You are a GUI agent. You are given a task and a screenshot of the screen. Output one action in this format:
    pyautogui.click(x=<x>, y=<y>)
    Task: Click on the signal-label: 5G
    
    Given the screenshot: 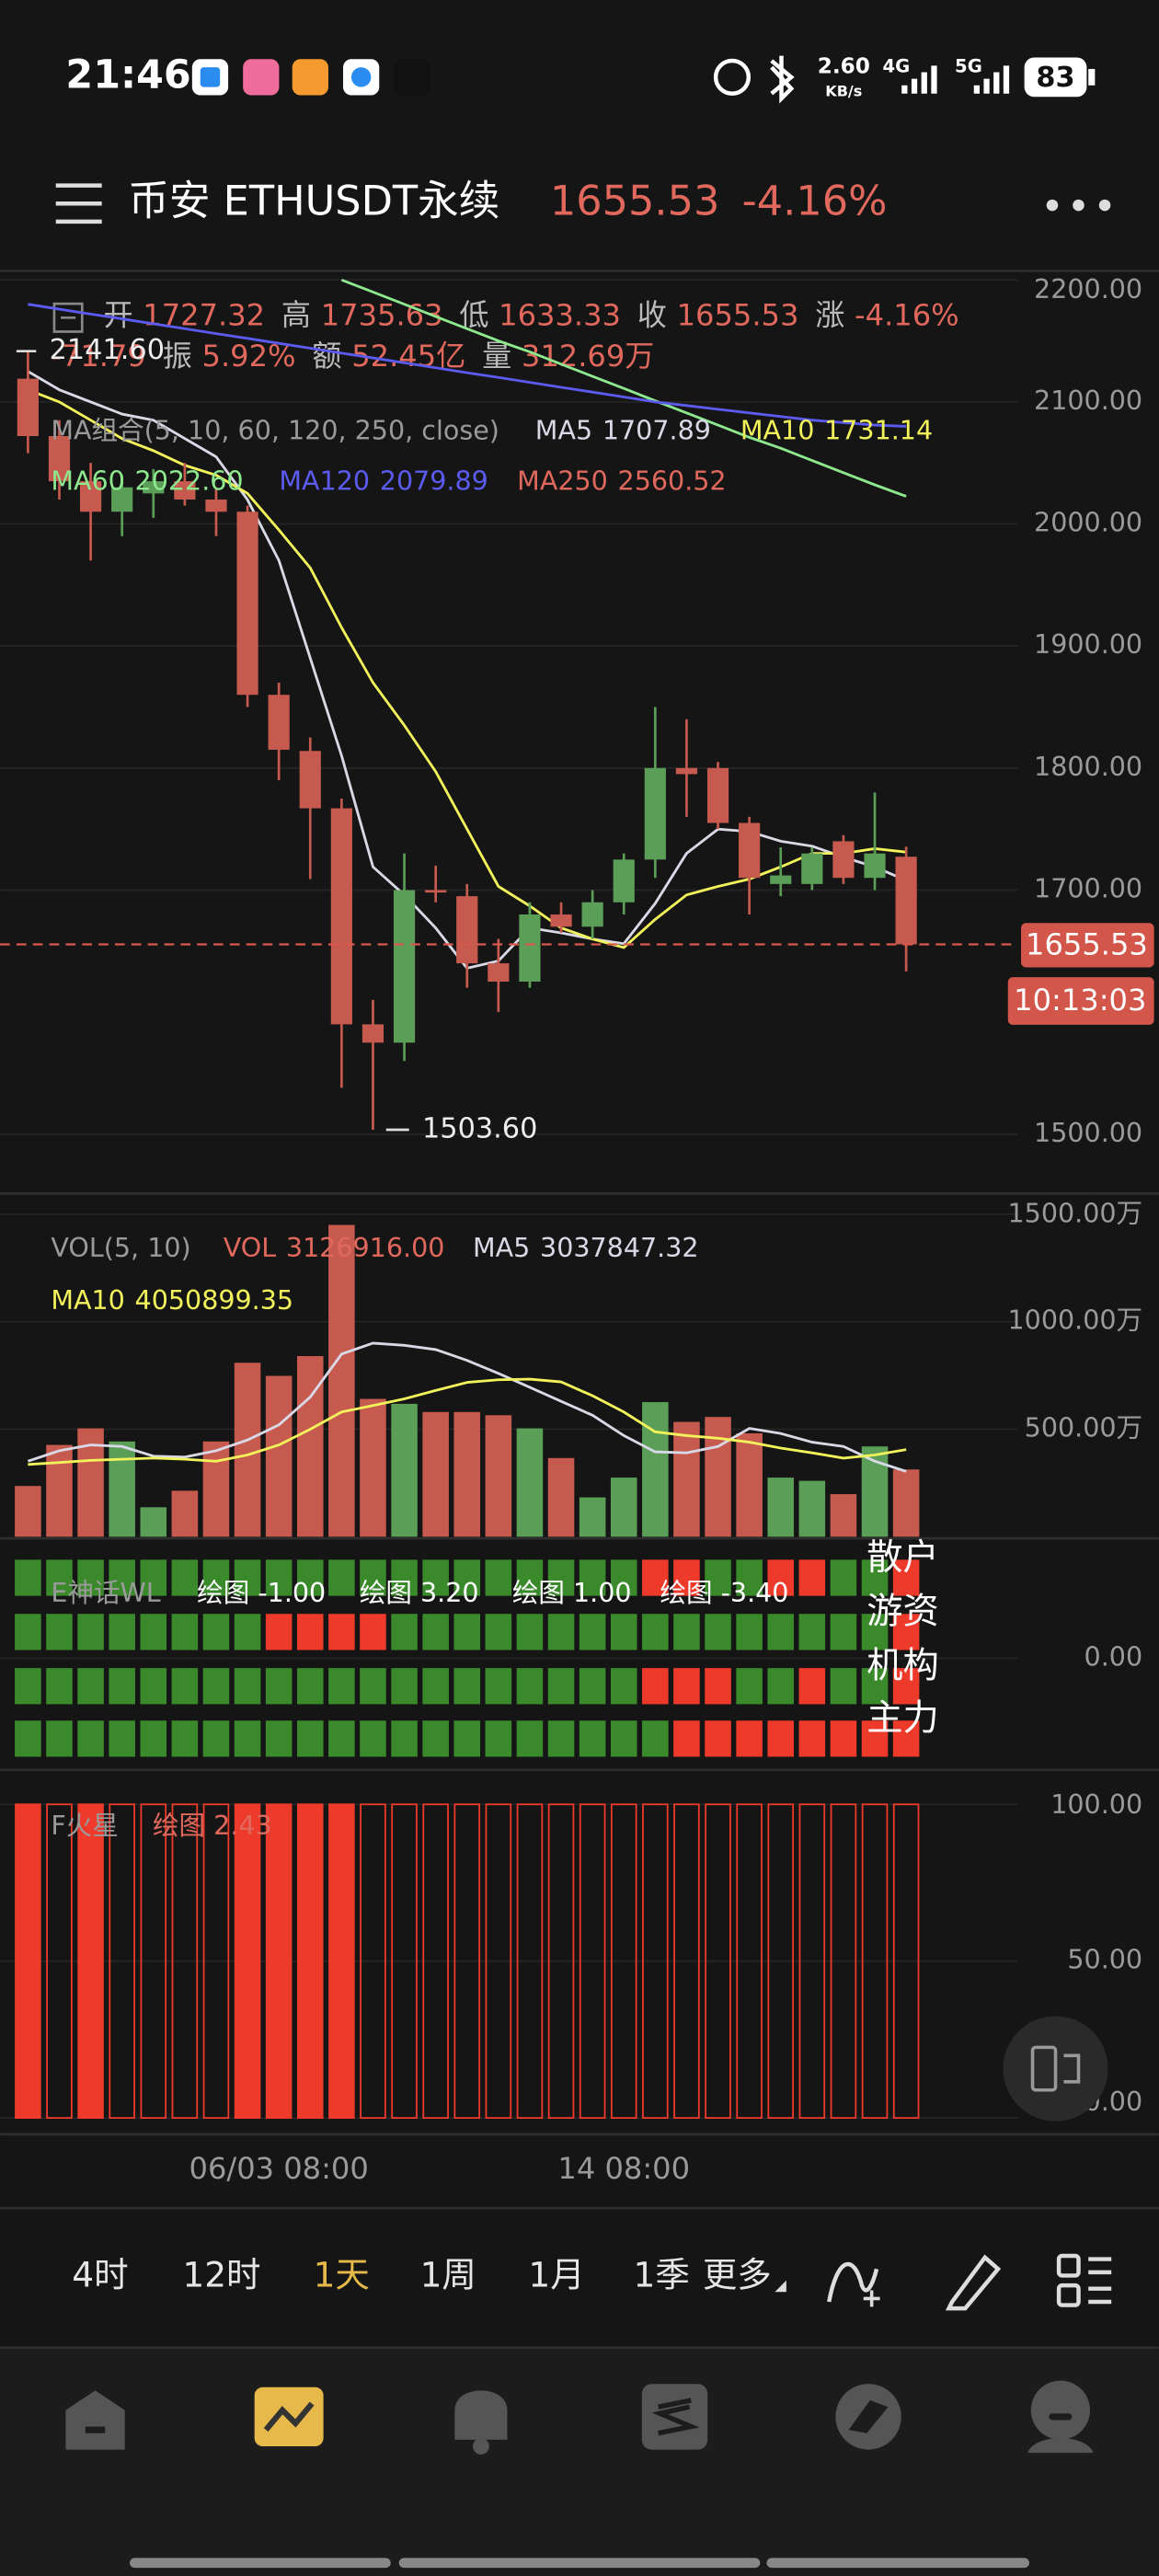 What is the action you would take?
    pyautogui.click(x=968, y=66)
    